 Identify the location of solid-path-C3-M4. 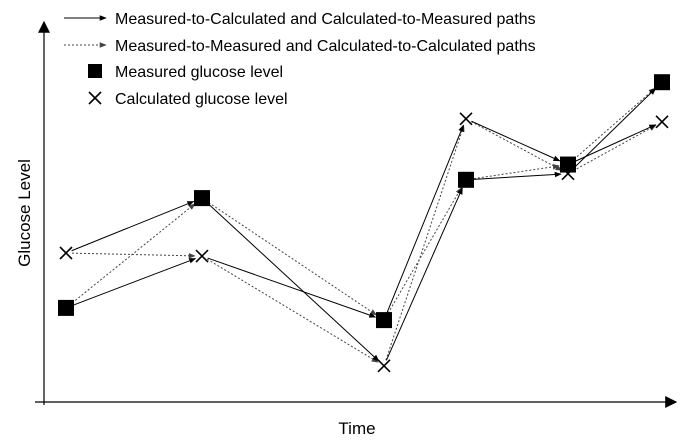
(424, 274).